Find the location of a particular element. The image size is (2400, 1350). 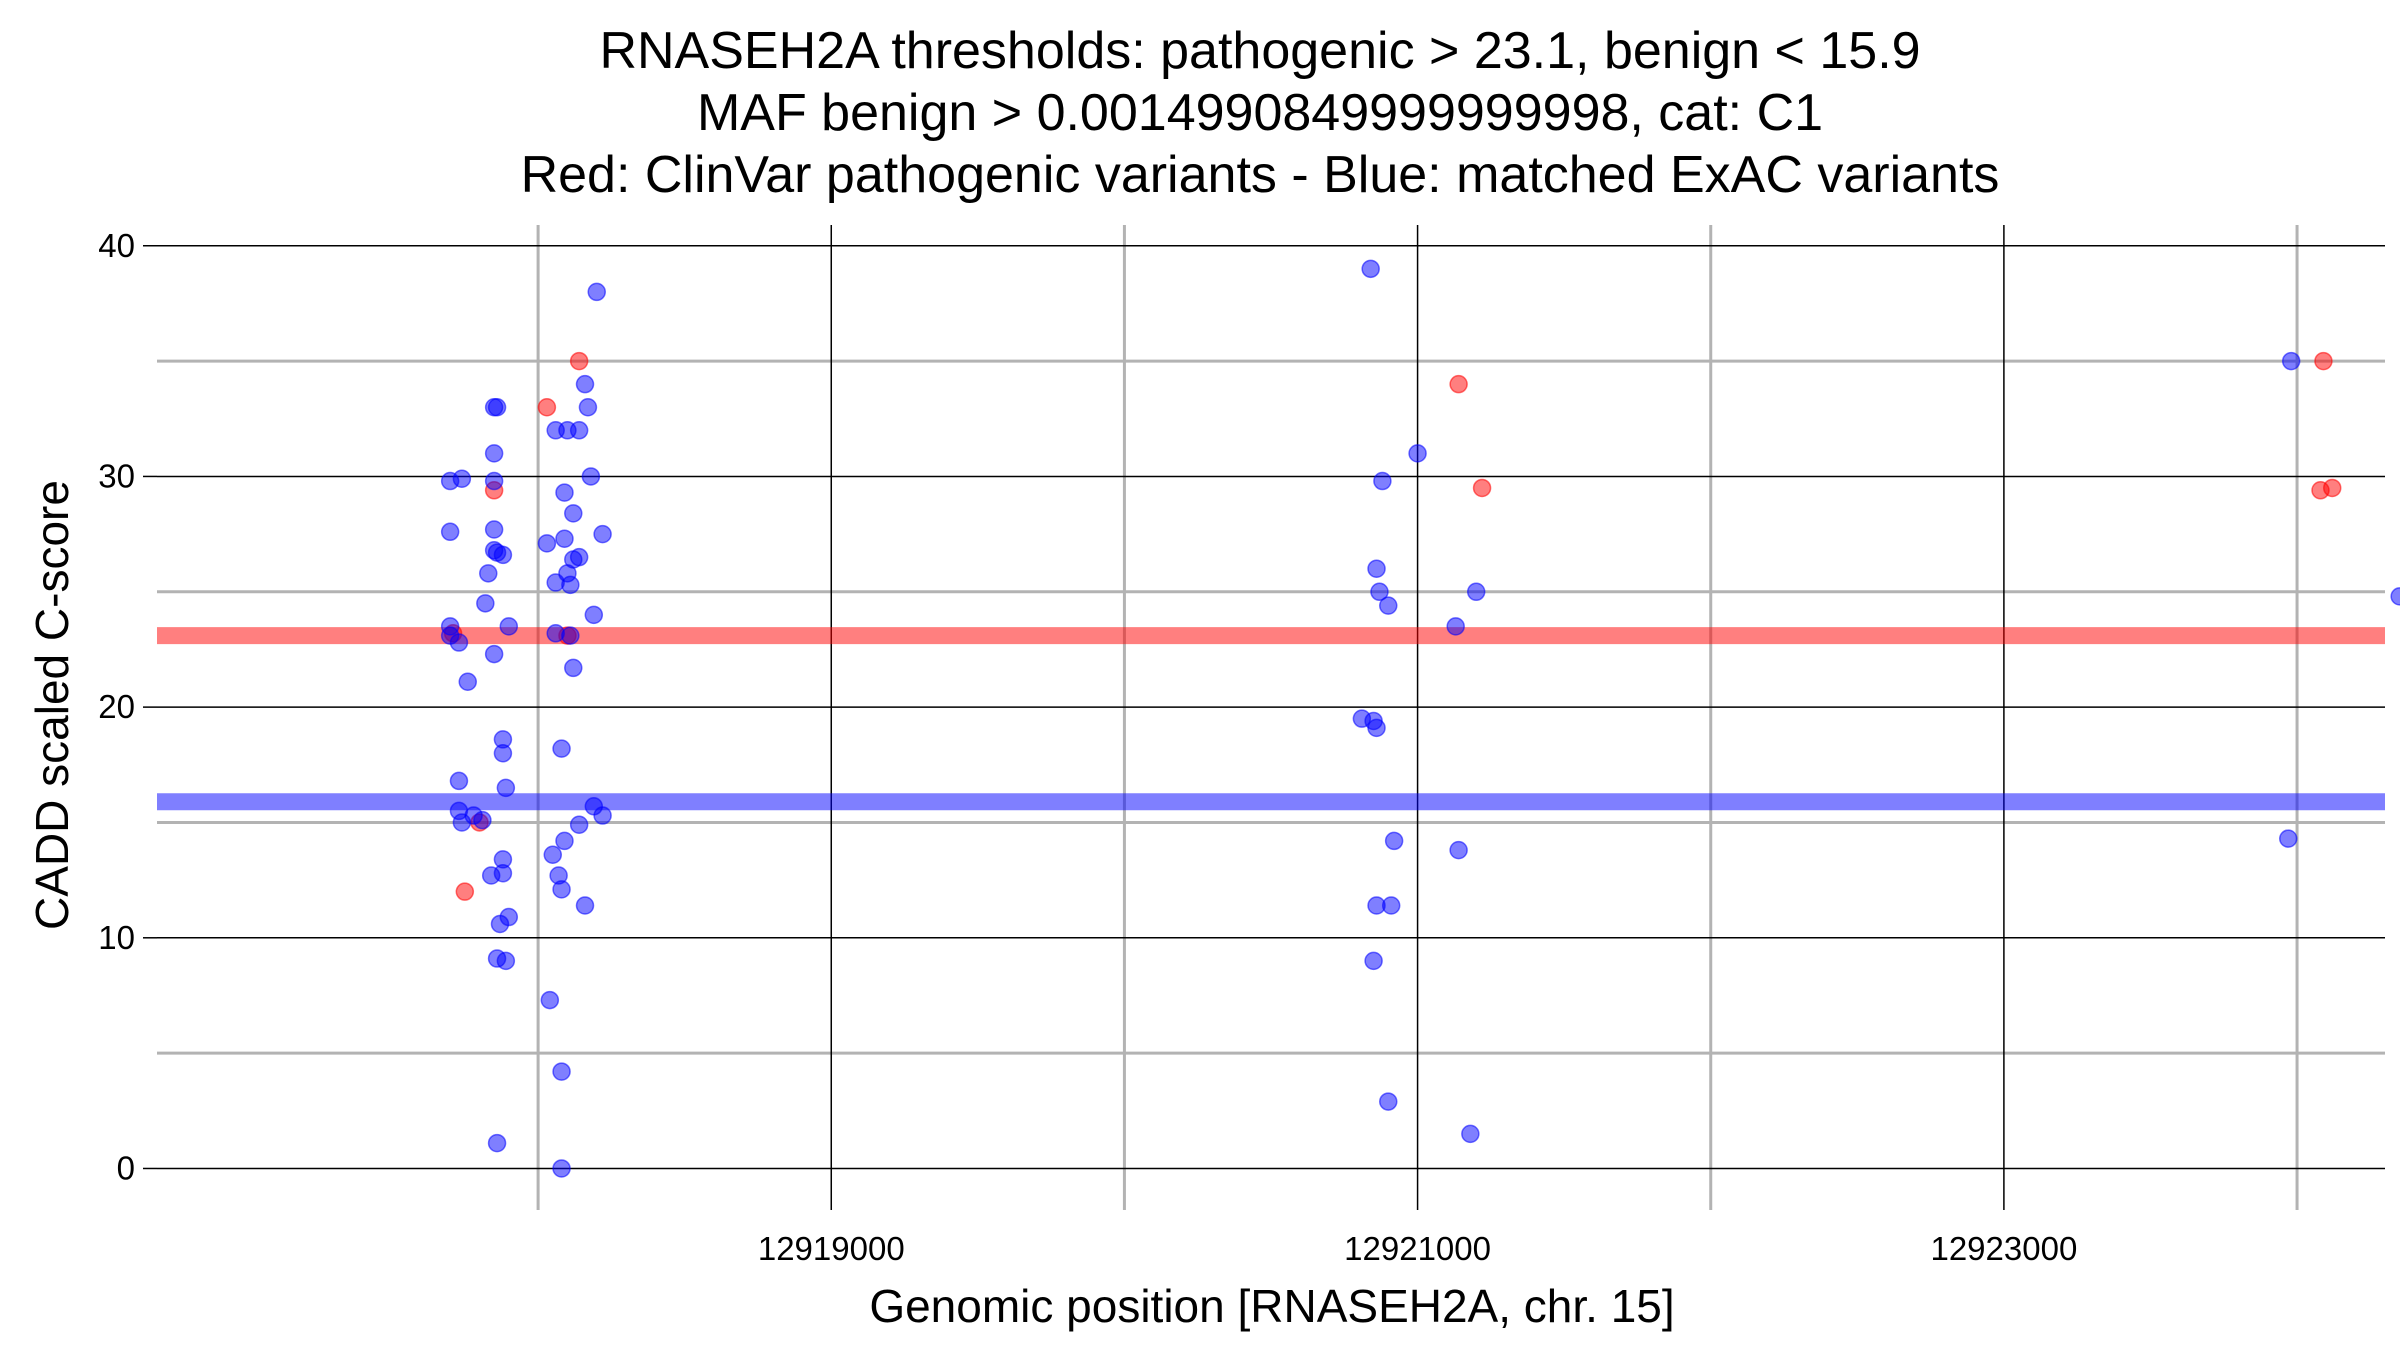

x-axis-ticks: 12919000 12921000 12923000 is located at coordinates (1417, 1248).